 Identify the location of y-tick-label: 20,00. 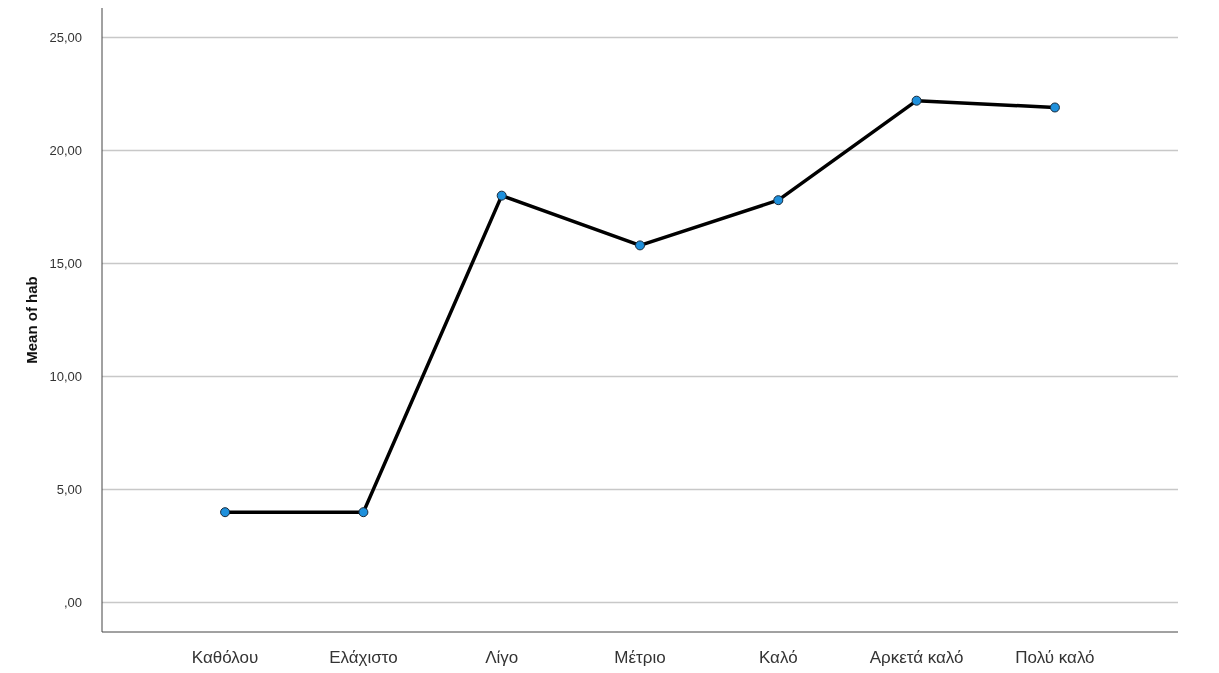
(65, 150).